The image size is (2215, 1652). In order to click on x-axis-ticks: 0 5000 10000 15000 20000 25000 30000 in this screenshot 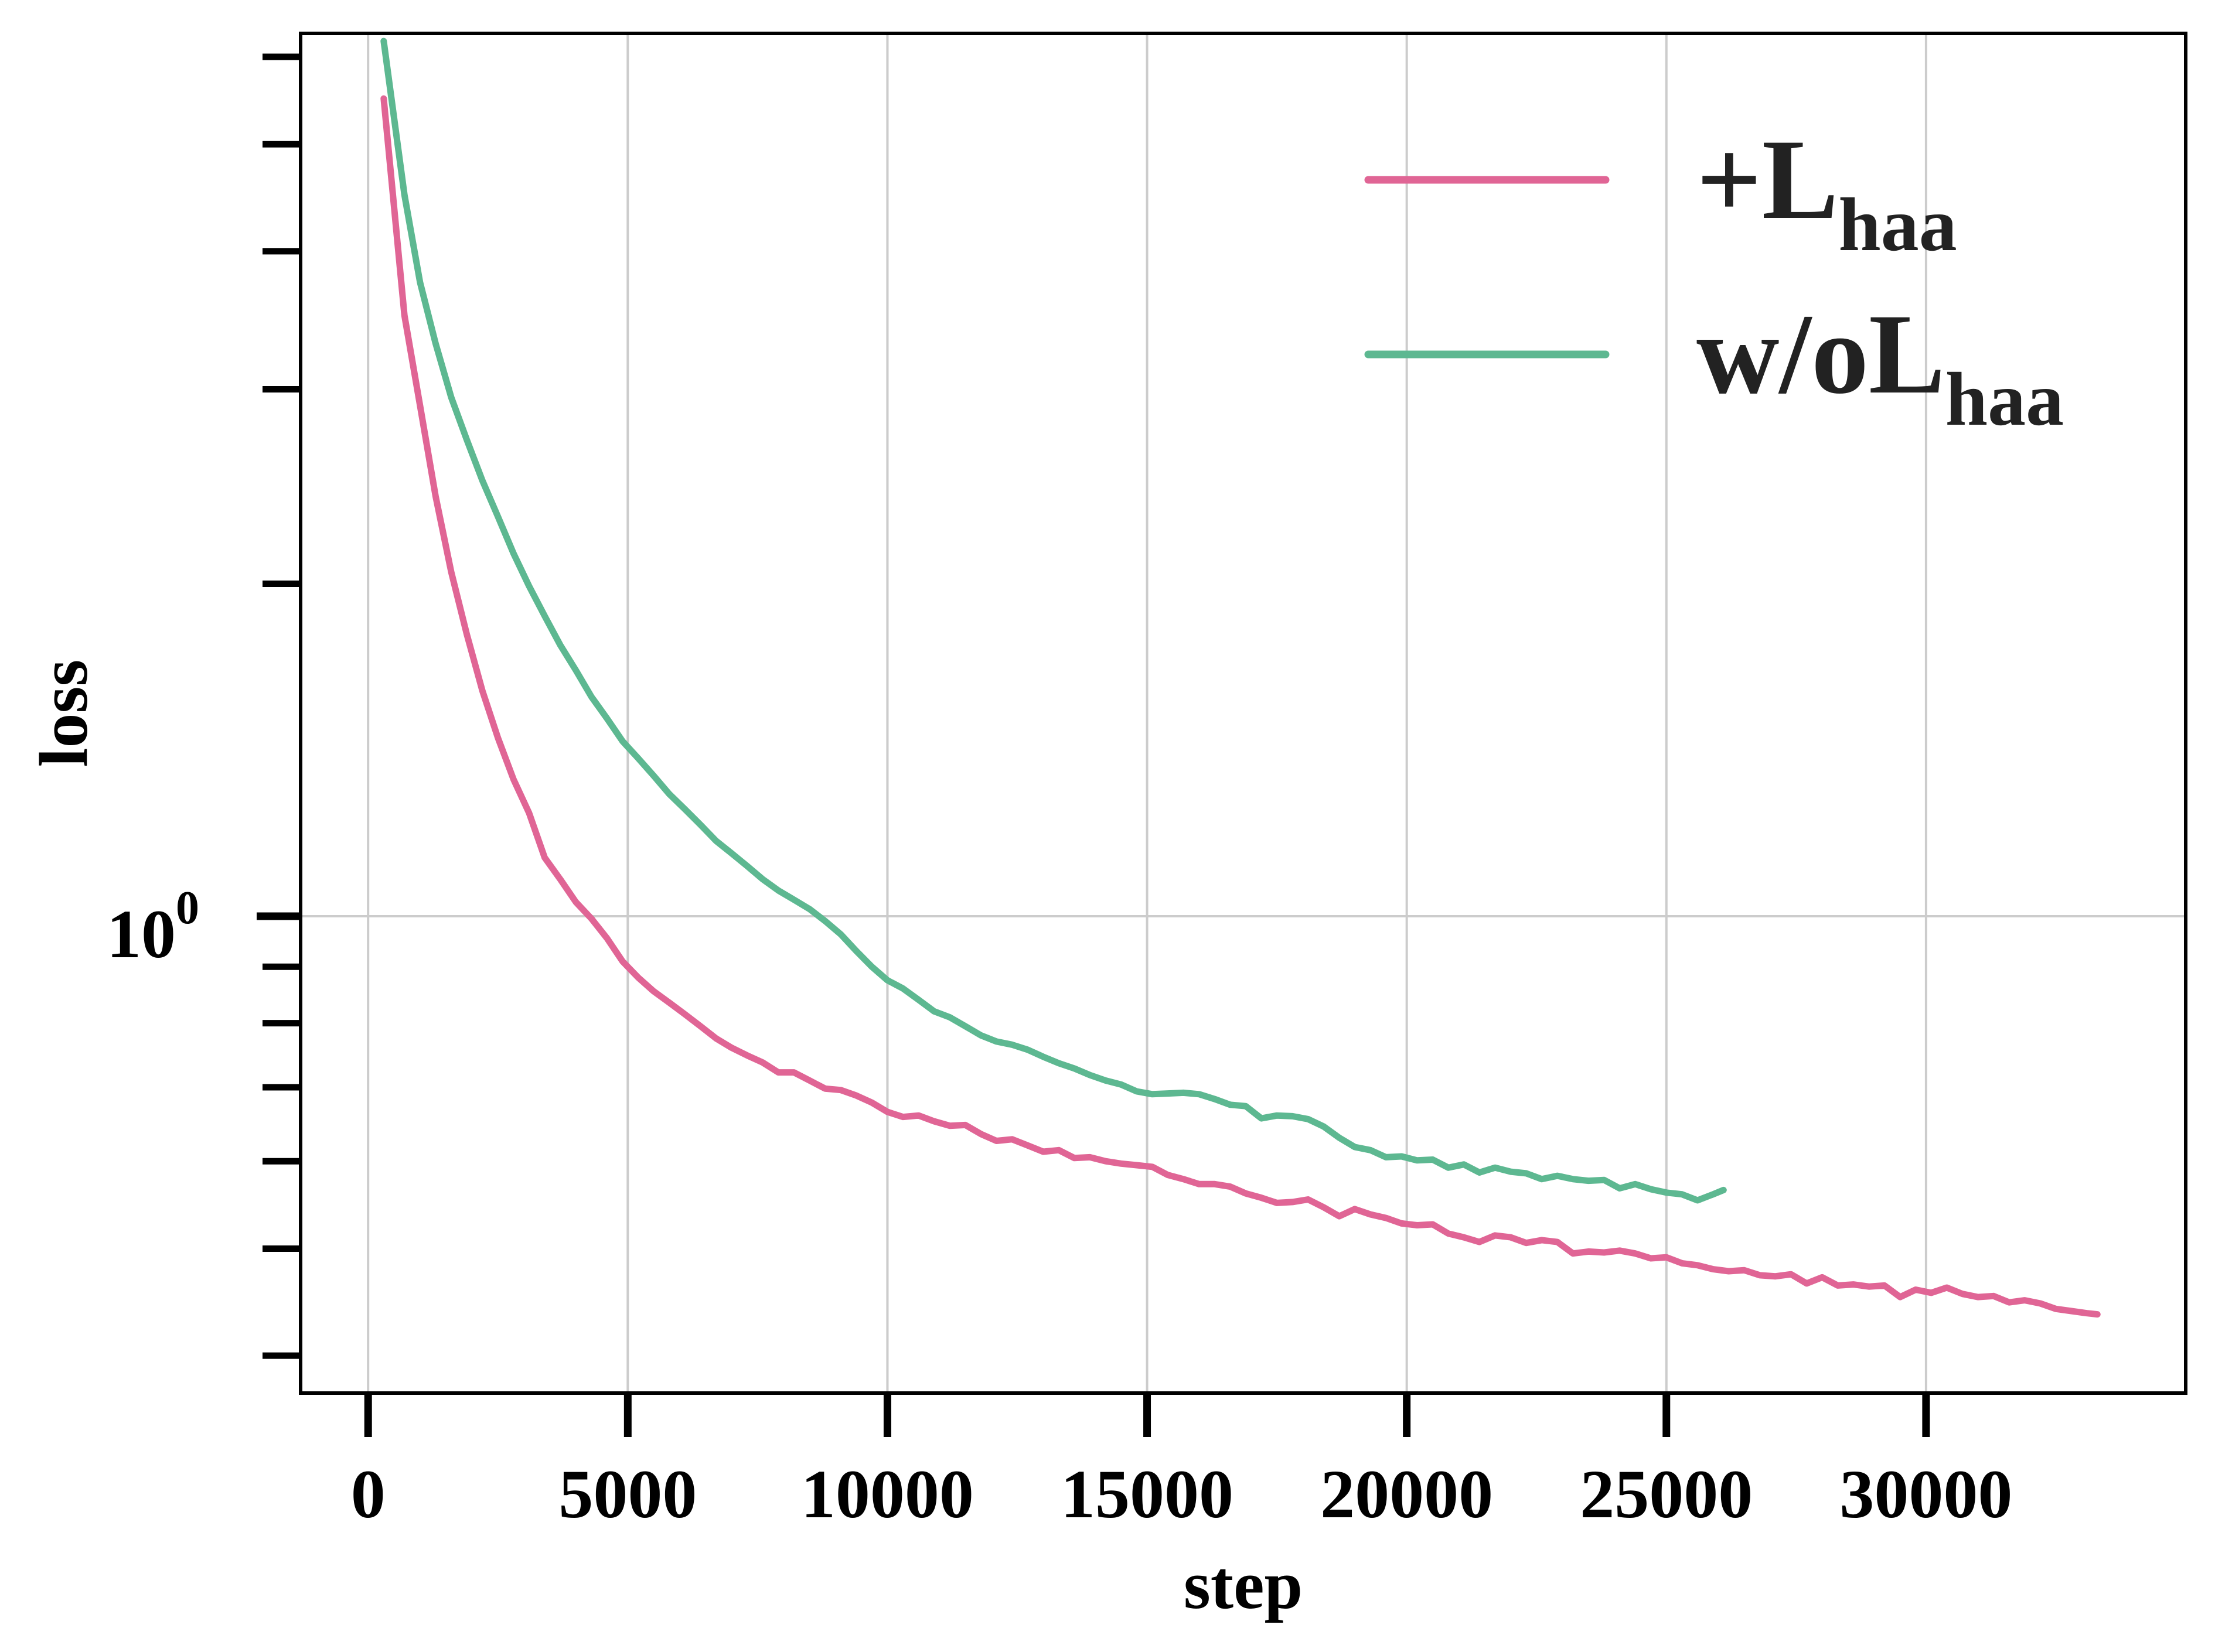, I will do `click(1181, 1462)`.